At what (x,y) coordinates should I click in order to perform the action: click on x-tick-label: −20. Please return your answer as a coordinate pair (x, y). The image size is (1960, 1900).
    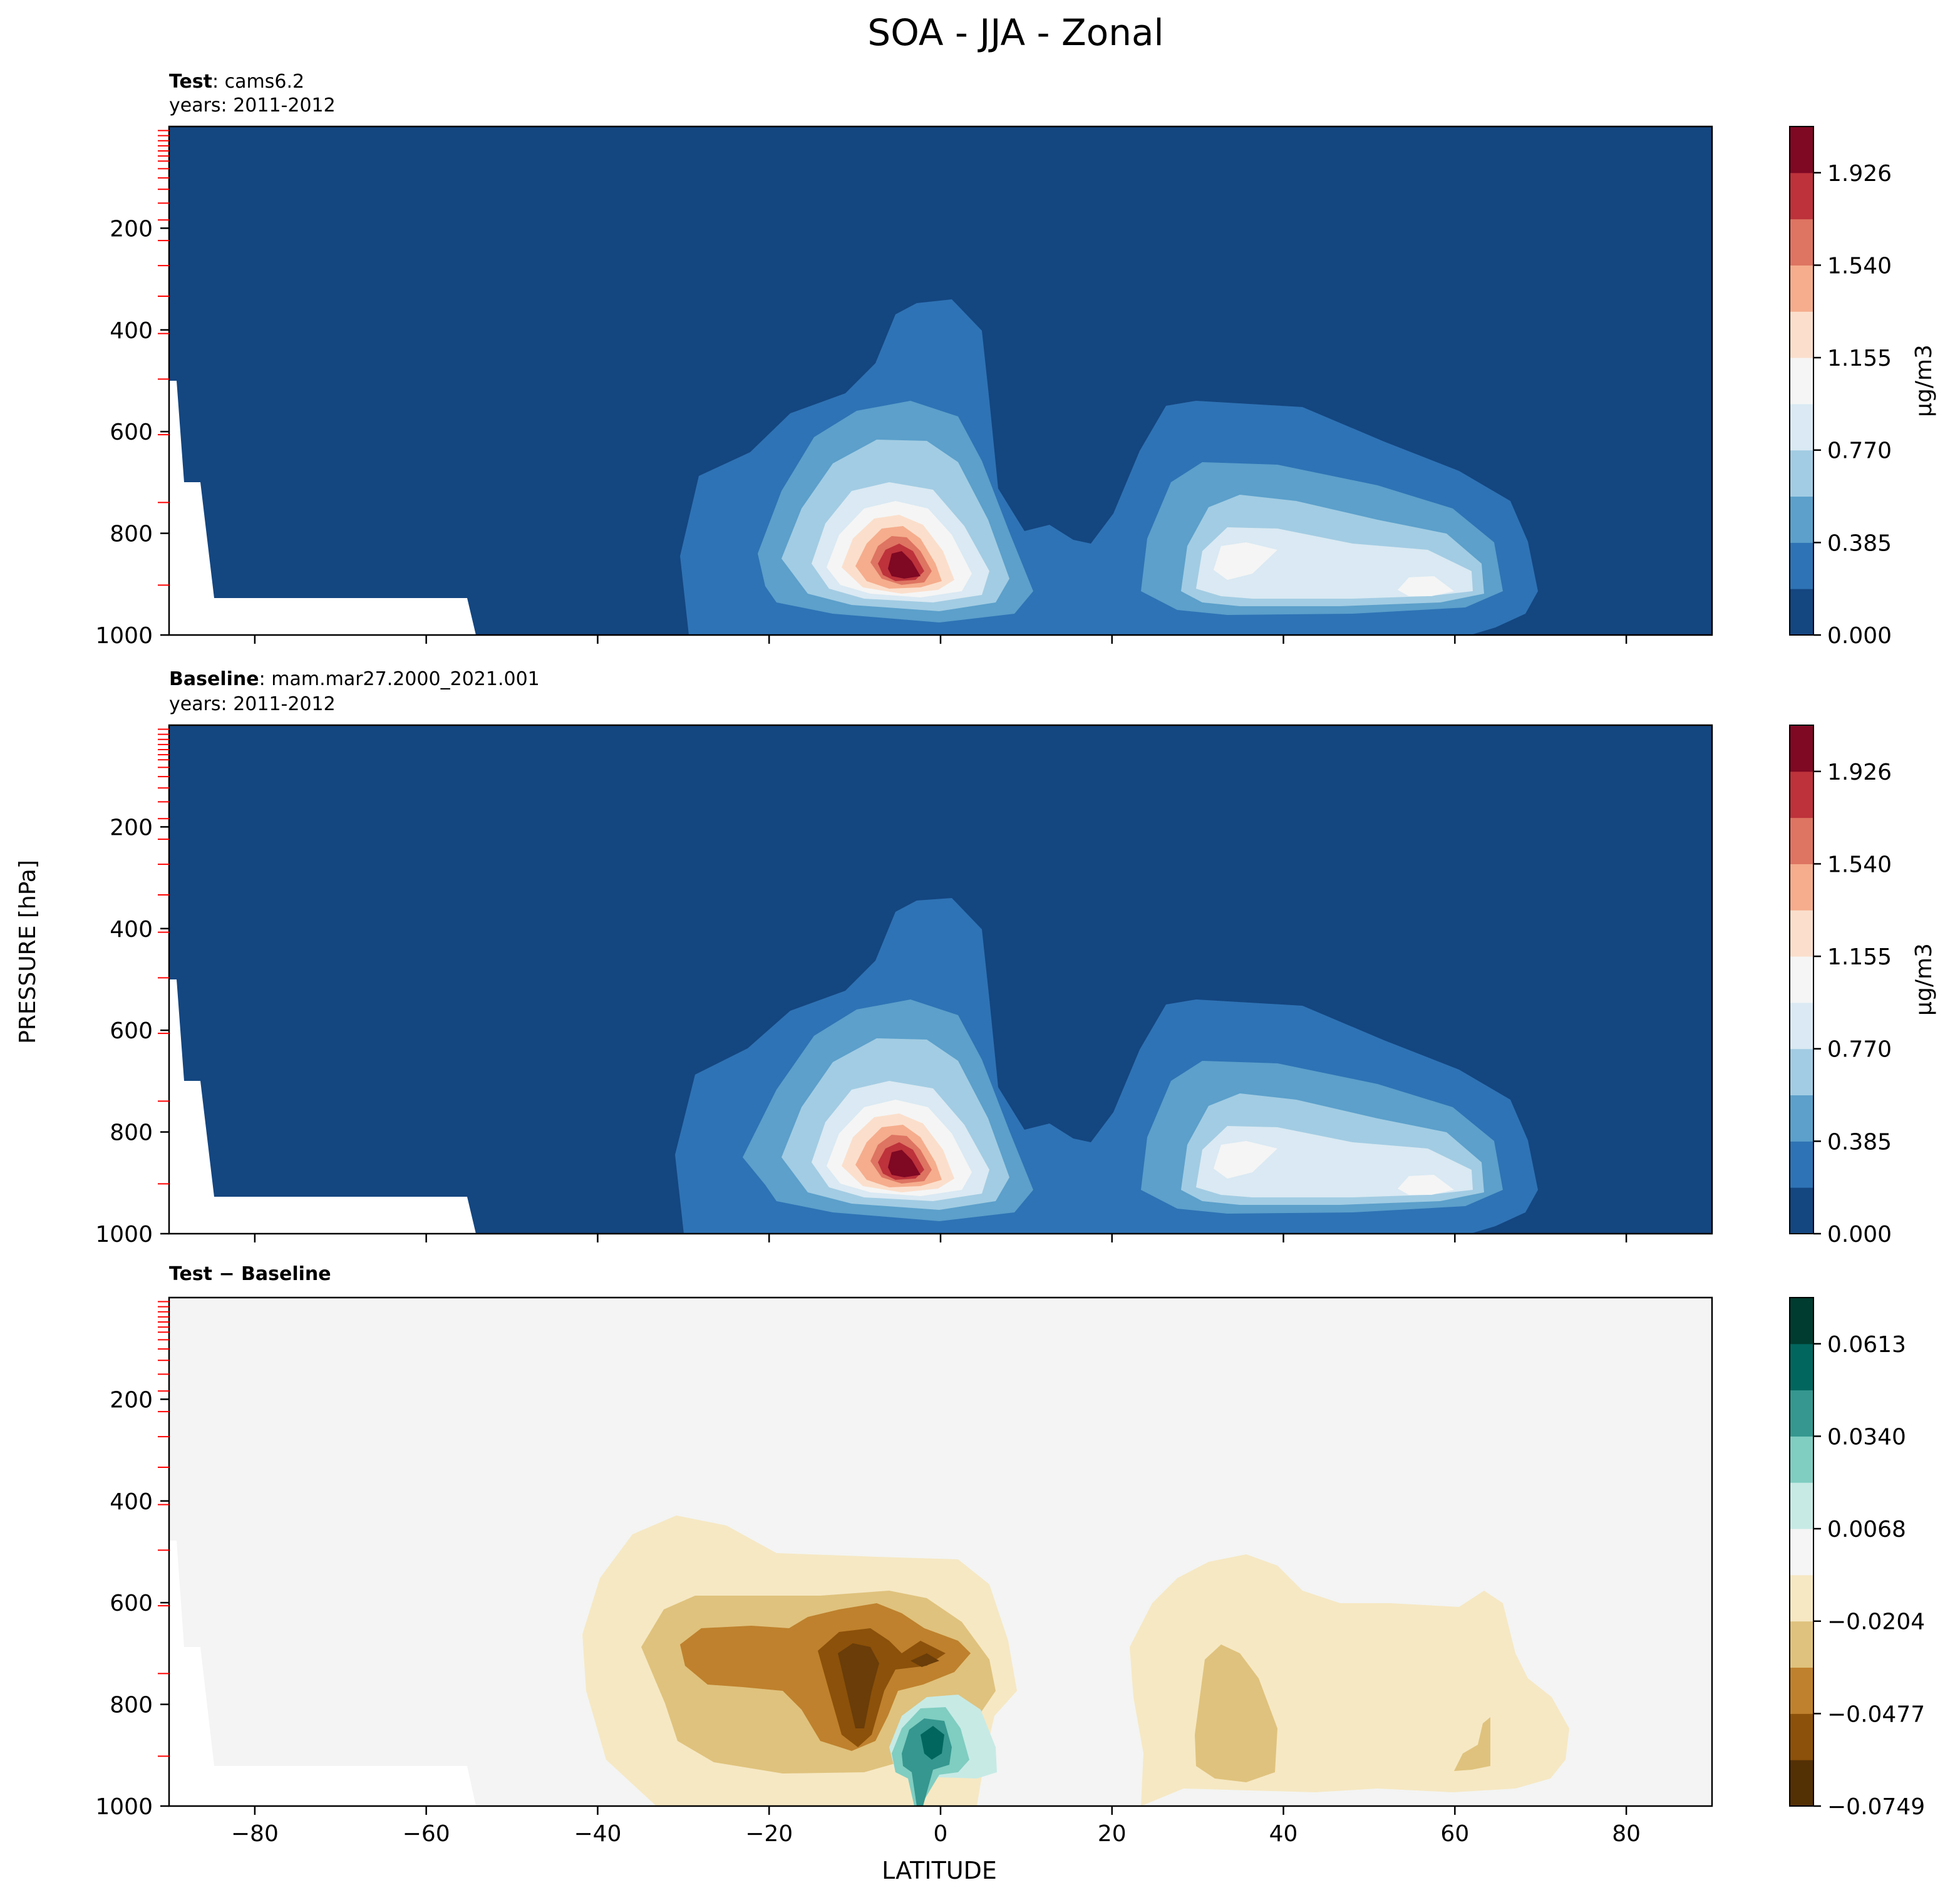
    Looking at the image, I should click on (769, 1834).